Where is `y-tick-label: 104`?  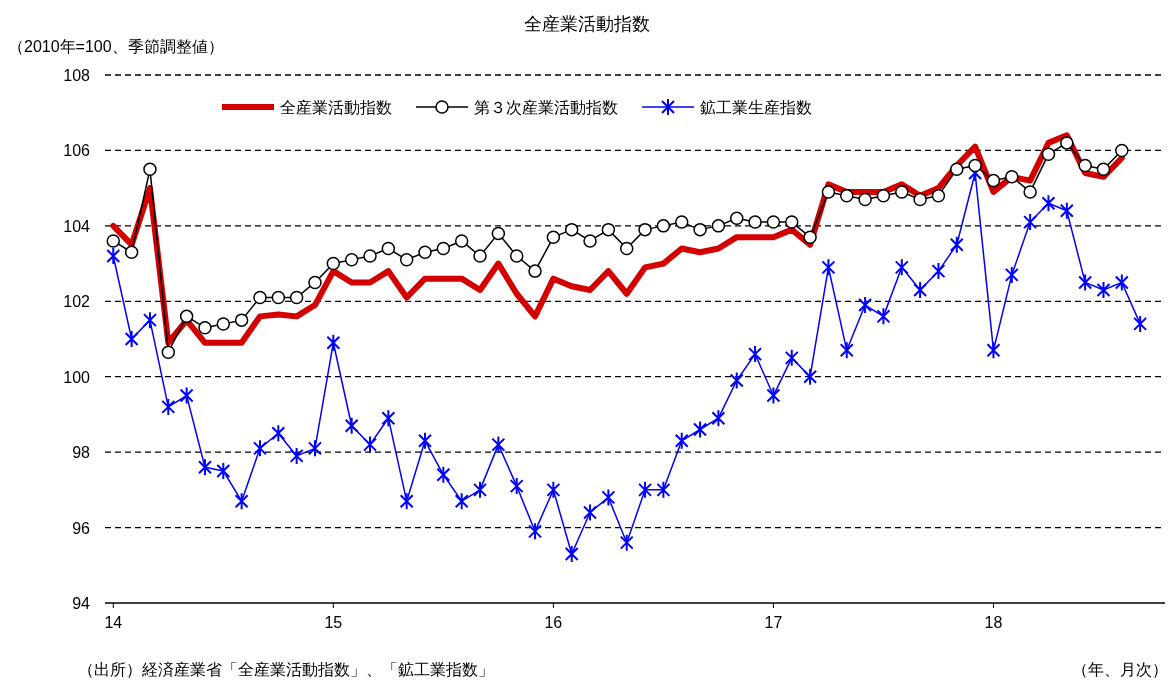
y-tick-label: 104 is located at coordinates (77, 226).